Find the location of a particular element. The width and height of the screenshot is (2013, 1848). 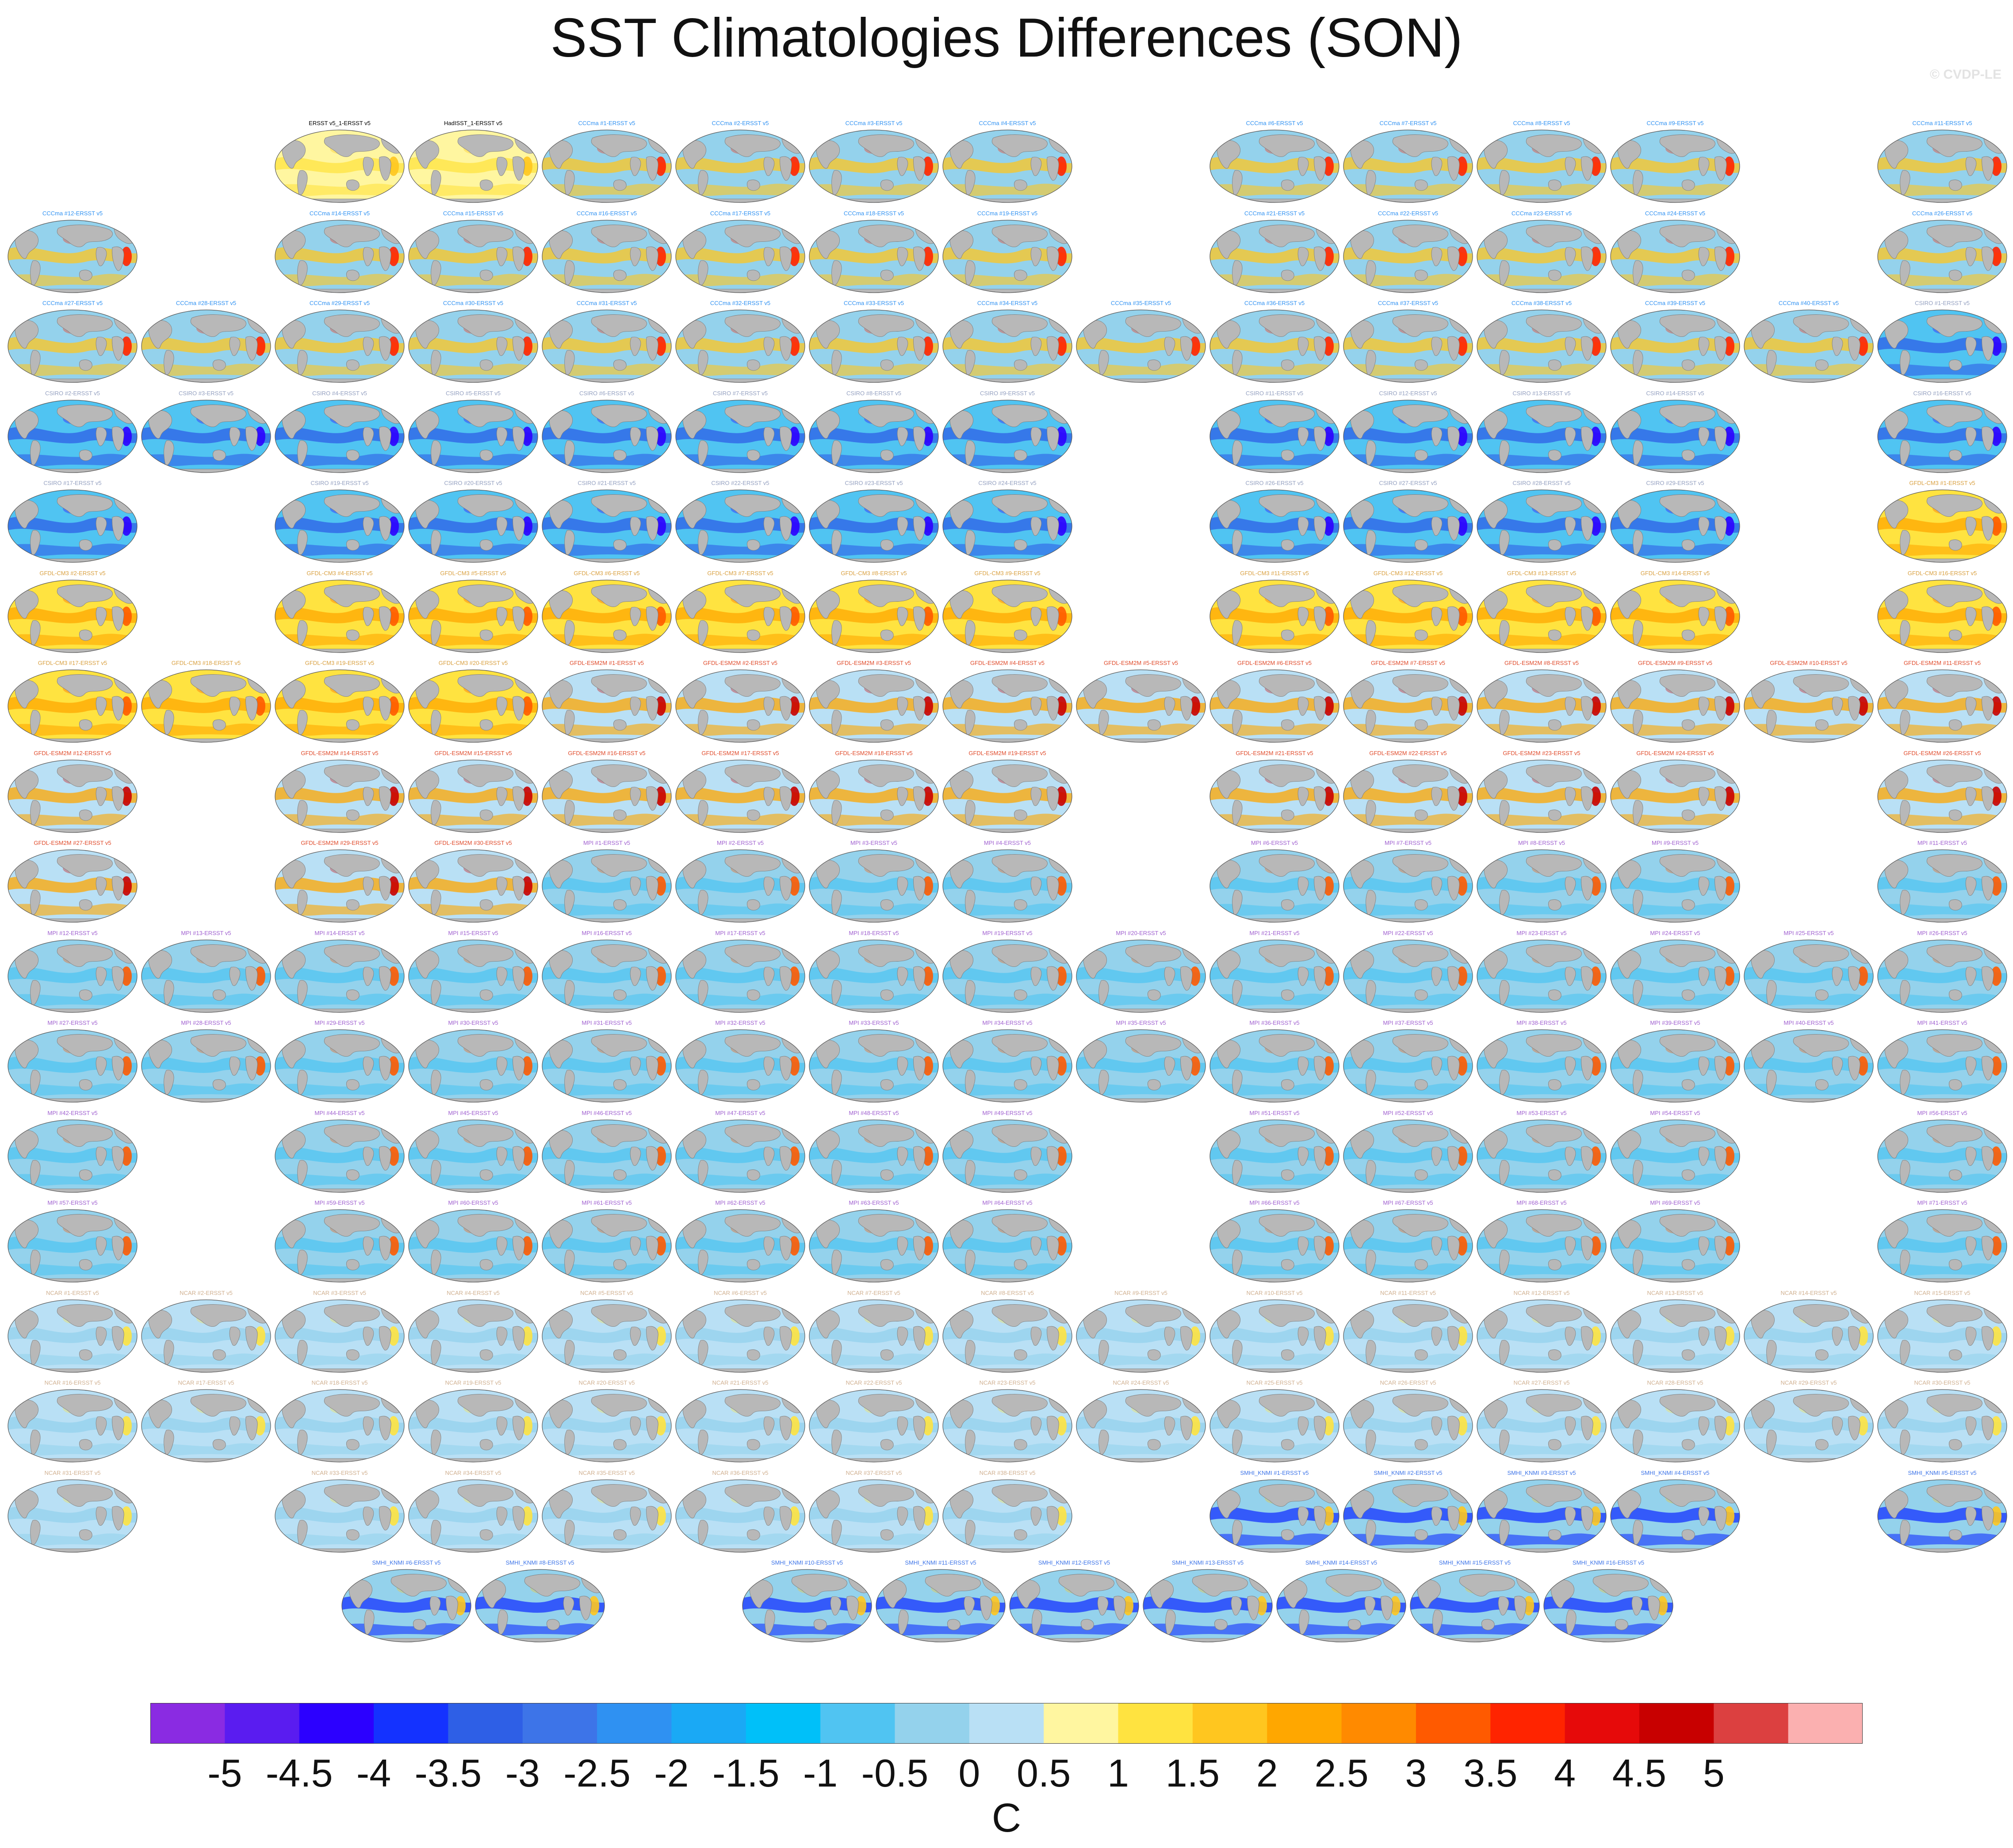

map-panel: SMHI_KNMI #15-ERSST v5 is located at coordinates (1474, 1602).